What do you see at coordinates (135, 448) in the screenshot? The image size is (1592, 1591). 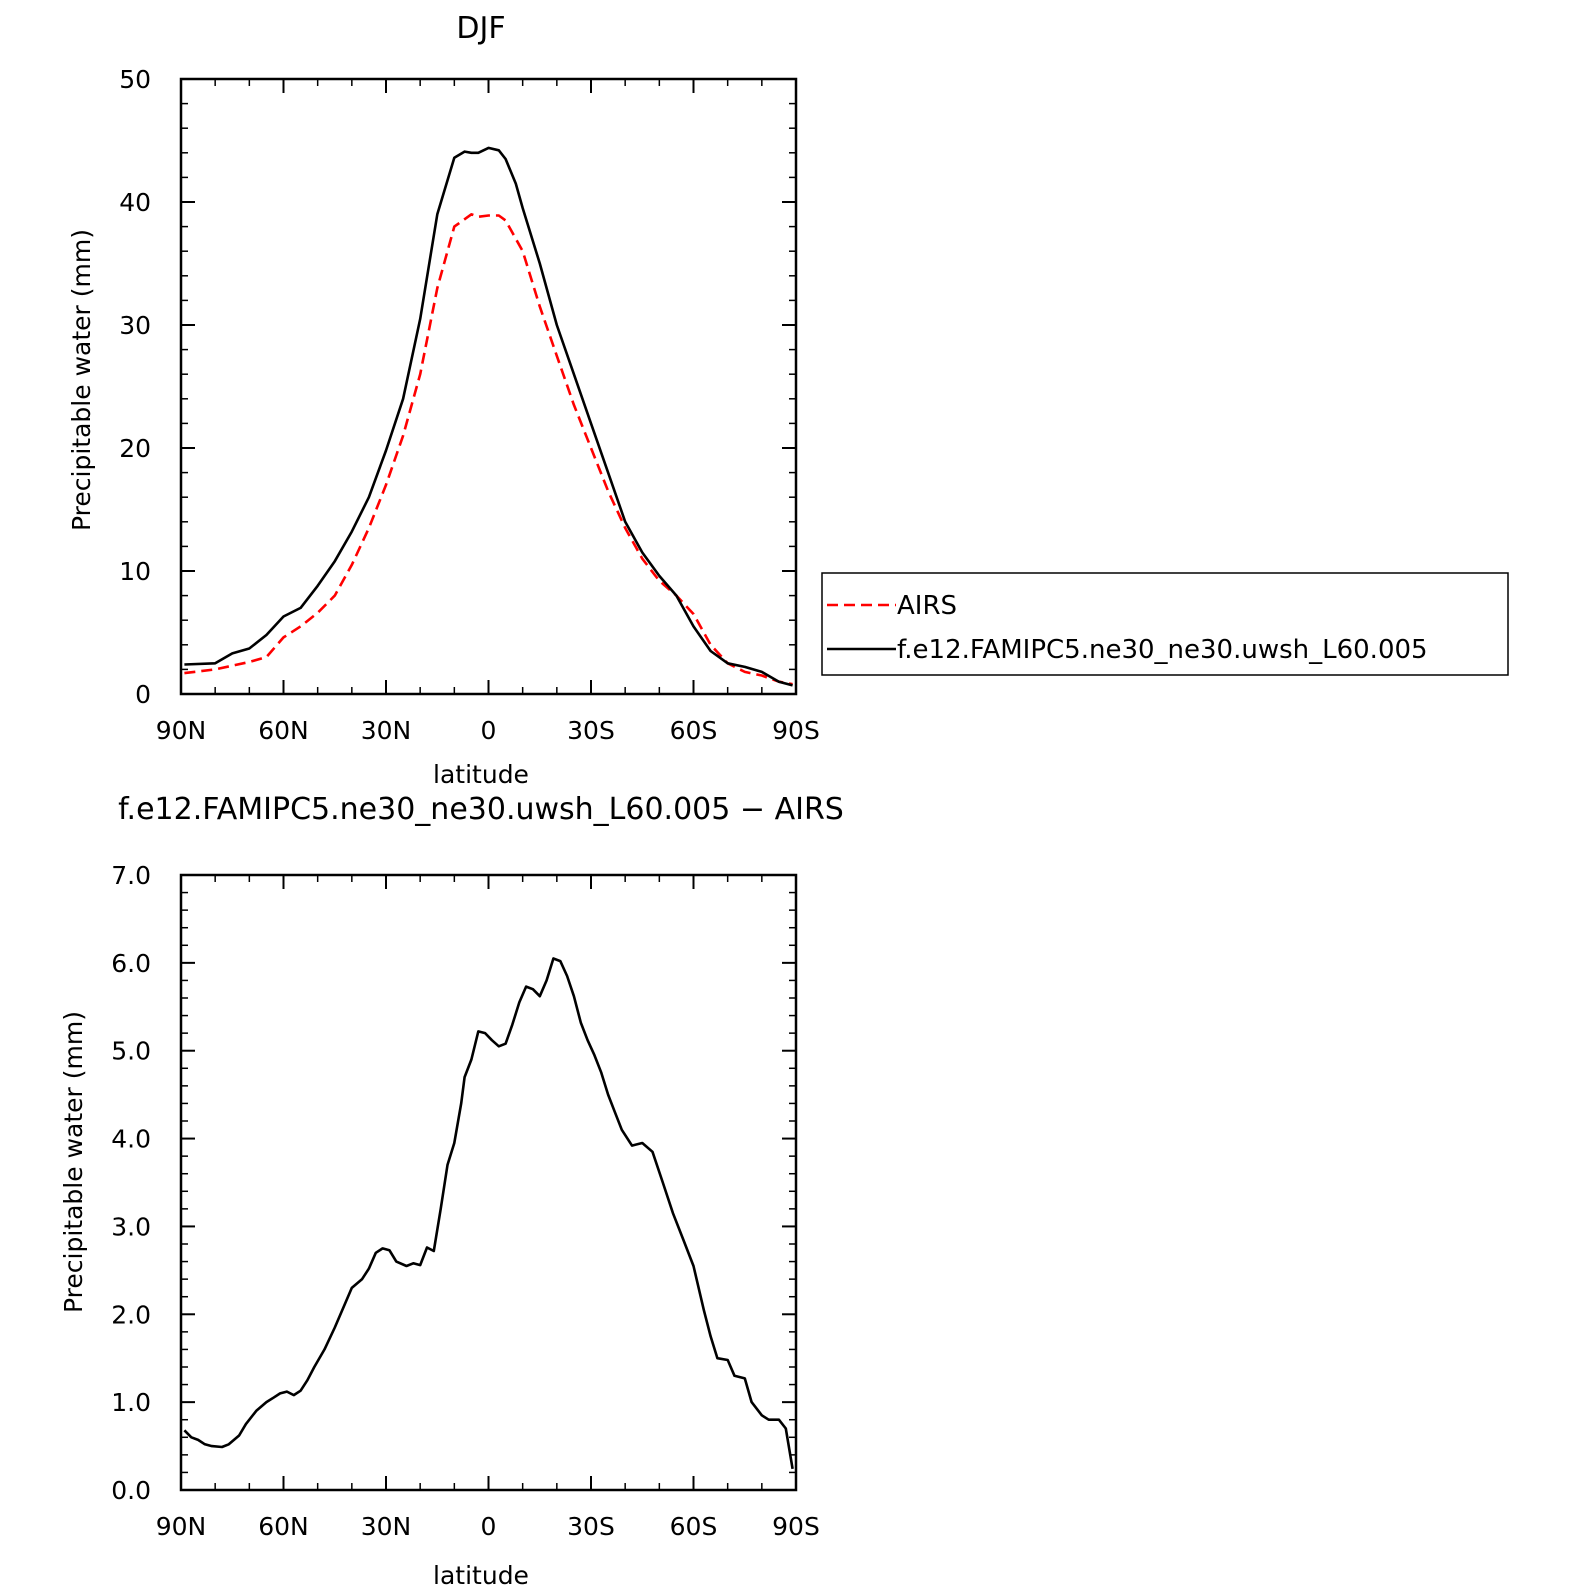 I see `djf-y-tick-label: 20` at bounding box center [135, 448].